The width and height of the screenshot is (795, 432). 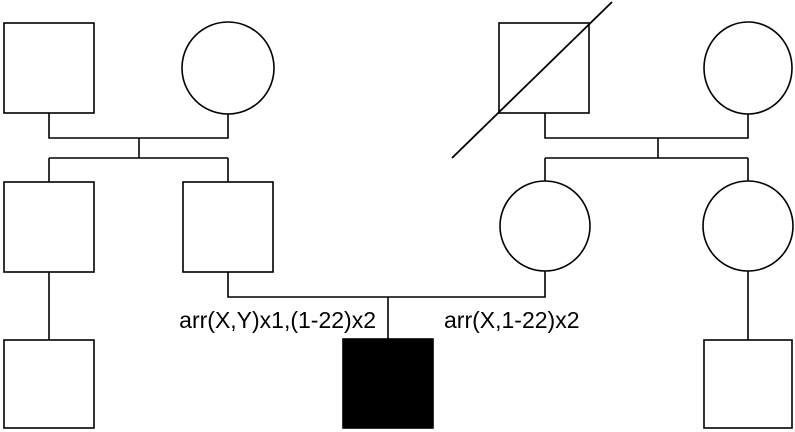 What do you see at coordinates (748, 226) in the screenshot?
I see `maternal-aunt-symbol` at bounding box center [748, 226].